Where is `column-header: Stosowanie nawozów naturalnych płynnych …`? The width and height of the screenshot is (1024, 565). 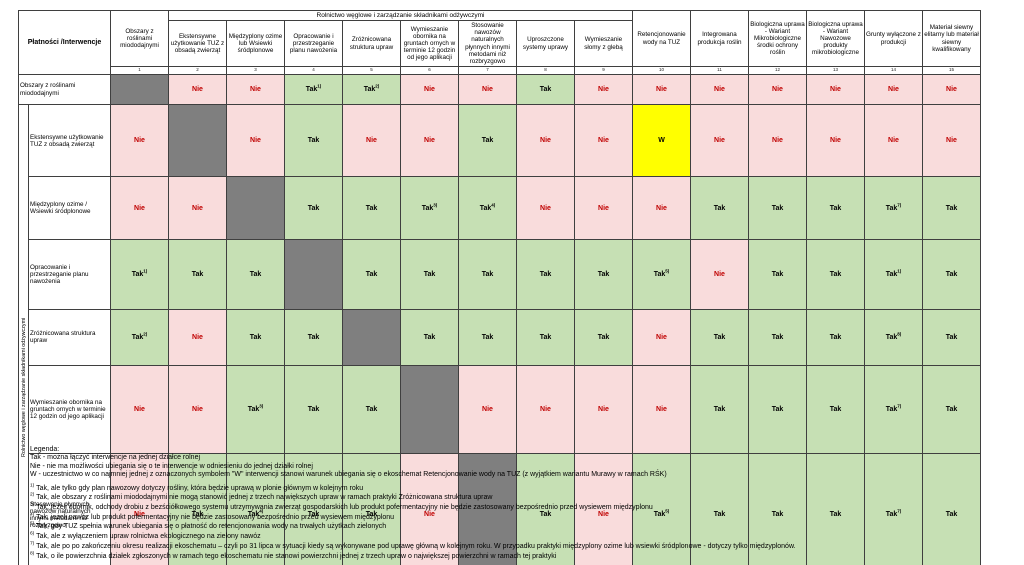
column-header: Stosowanie nawozów naturalnych płynnych … is located at coordinates (487, 43).